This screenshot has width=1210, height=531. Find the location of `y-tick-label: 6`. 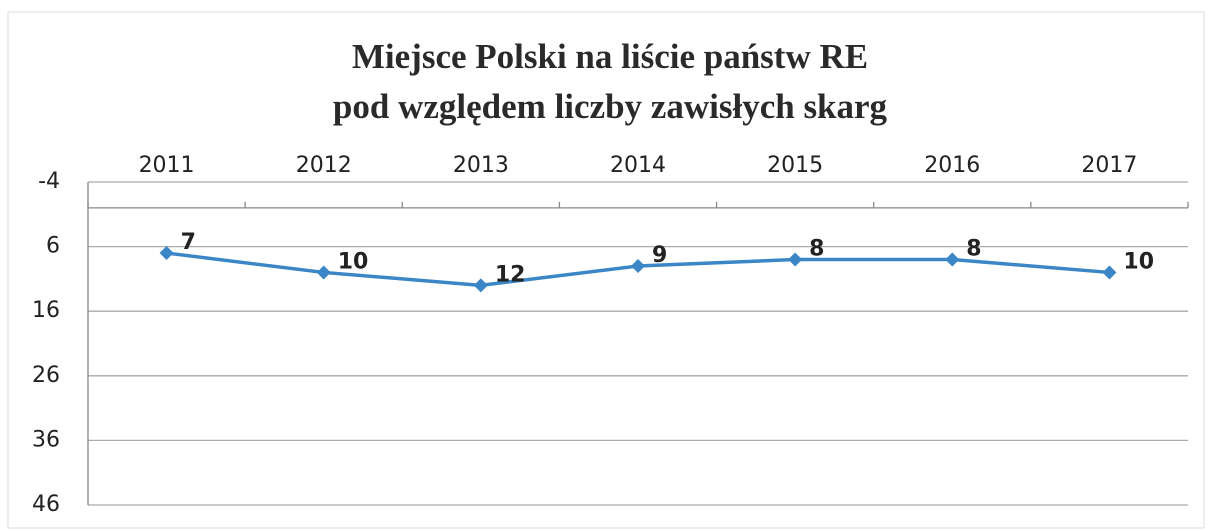

y-tick-label: 6 is located at coordinates (53, 246).